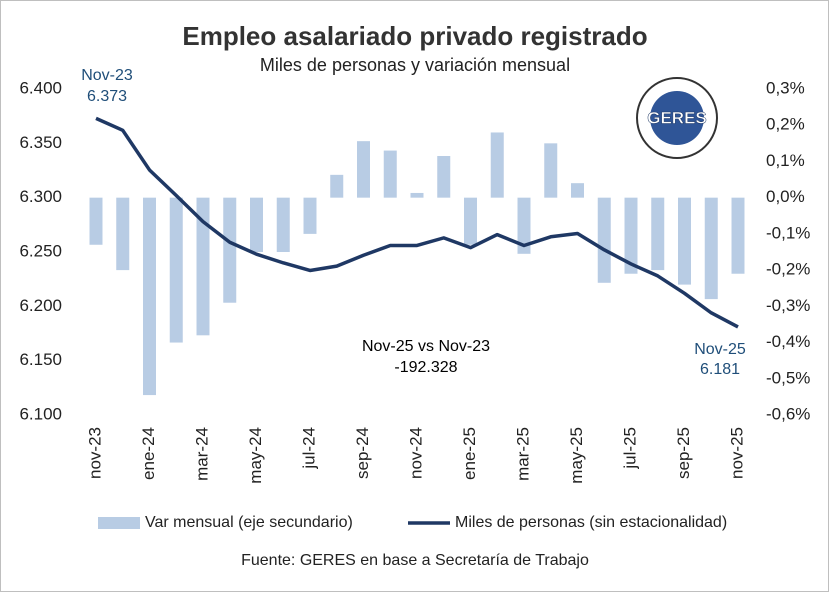  I want to click on x-tick-label: ene-24, so click(148, 453).